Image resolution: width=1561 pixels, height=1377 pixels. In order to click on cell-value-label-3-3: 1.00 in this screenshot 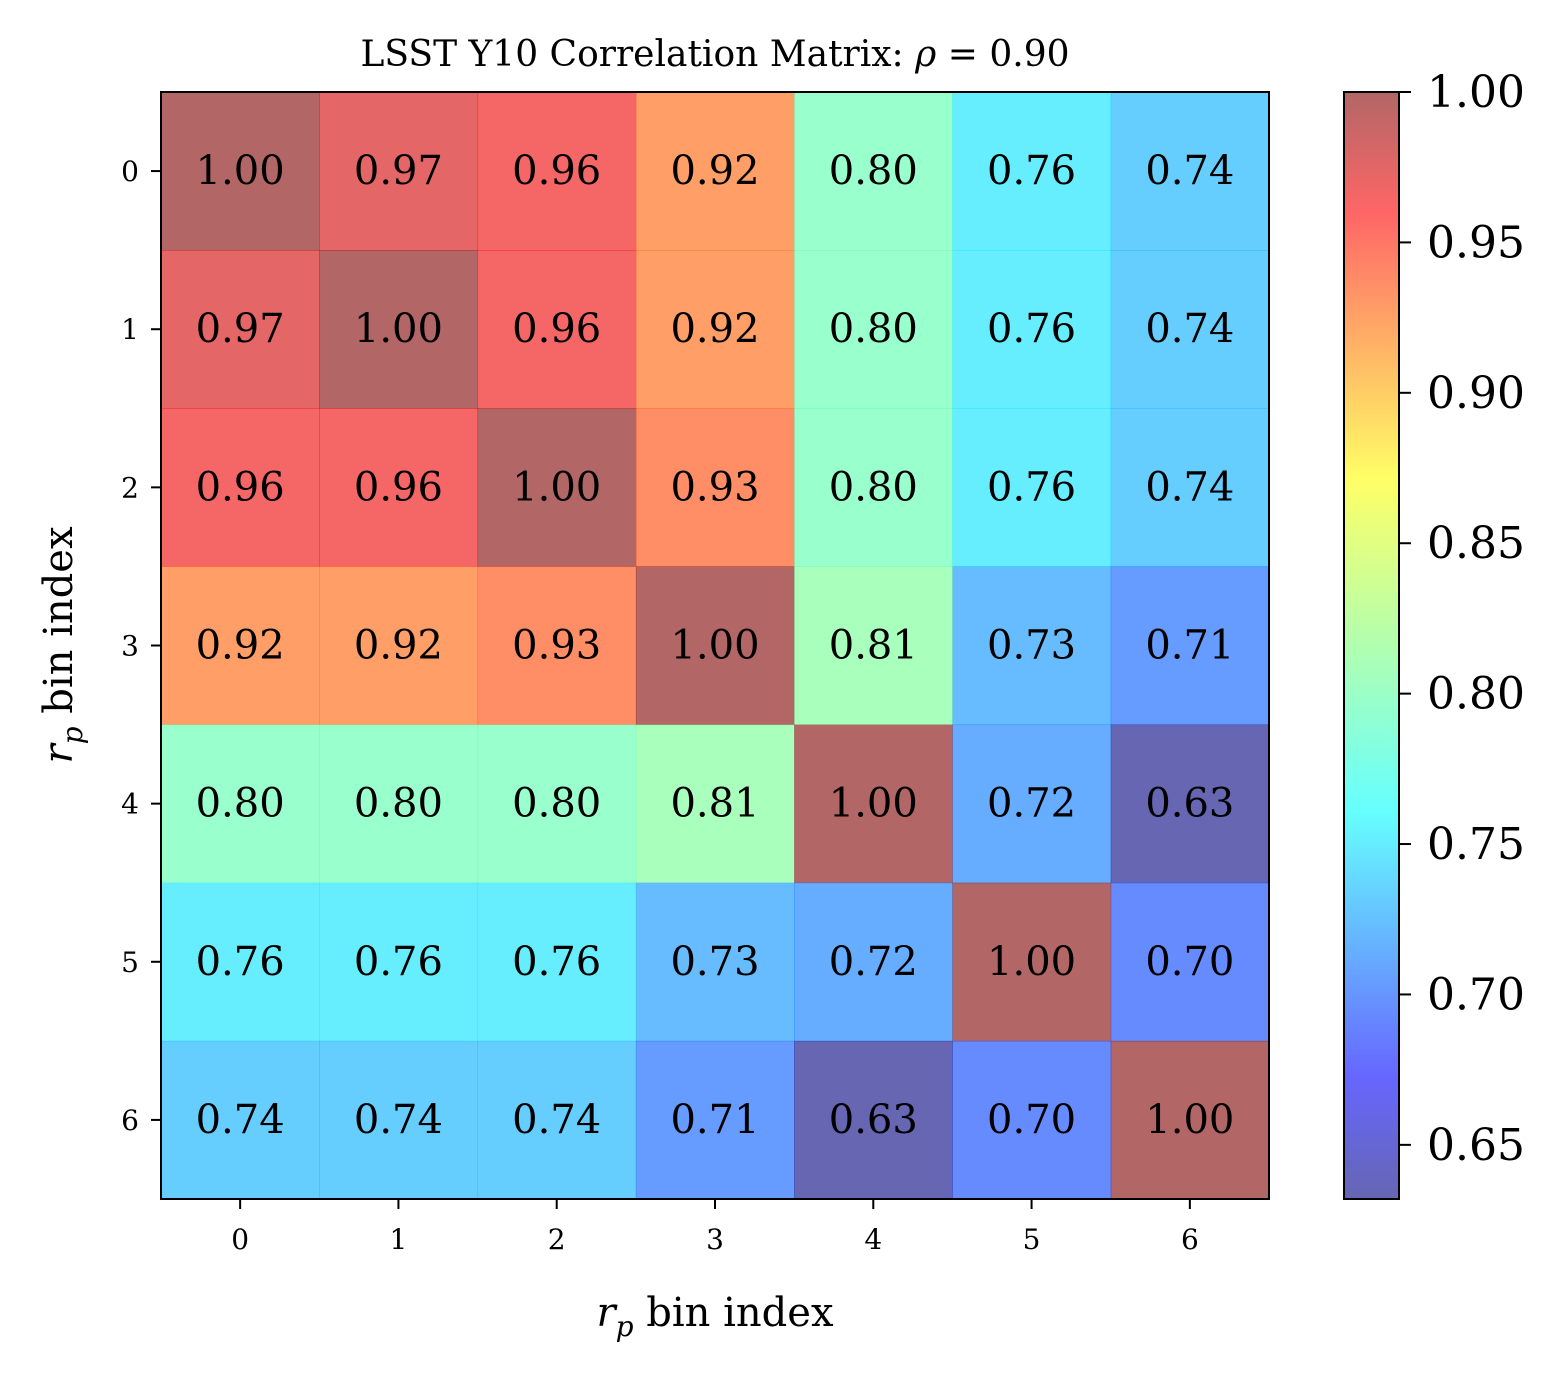, I will do `click(714, 646)`.